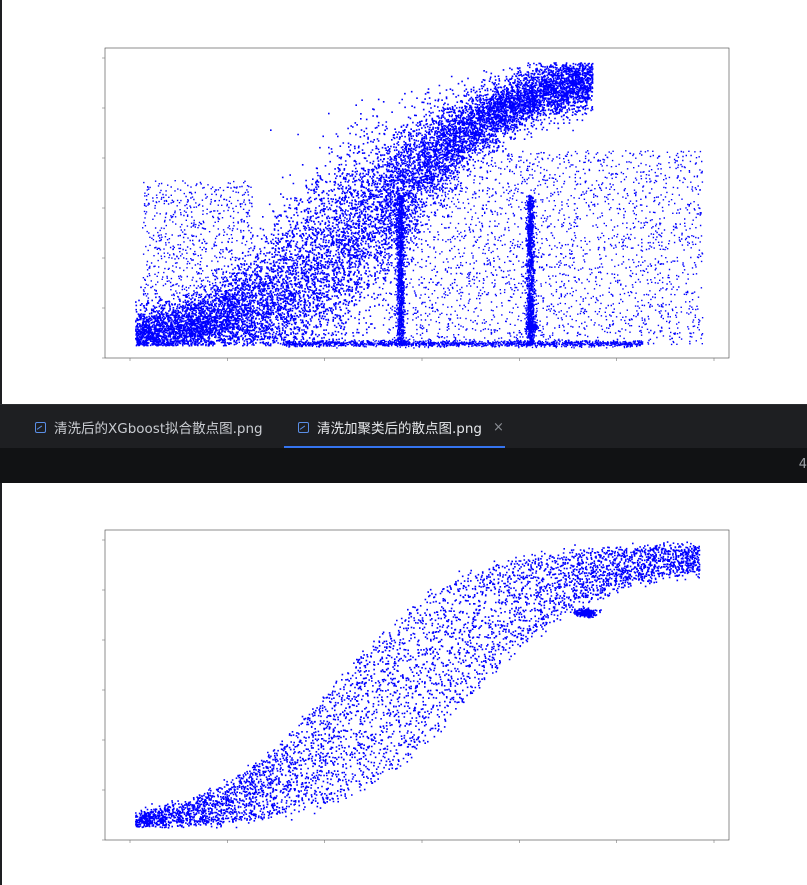 The image size is (807, 885). I want to click on image-info-text: 4, so click(802, 464).